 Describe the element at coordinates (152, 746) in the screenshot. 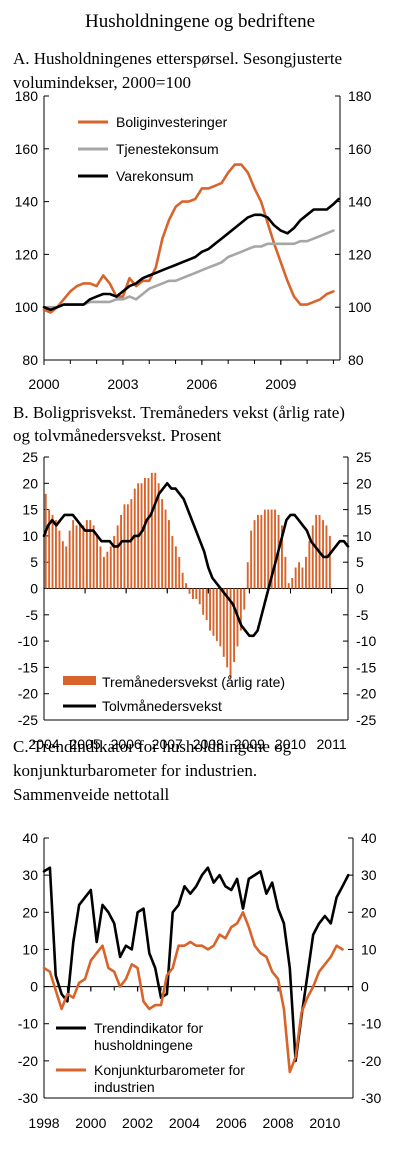

I see `chart-title-line: C. Trendindikator for husholdningene og` at that location.